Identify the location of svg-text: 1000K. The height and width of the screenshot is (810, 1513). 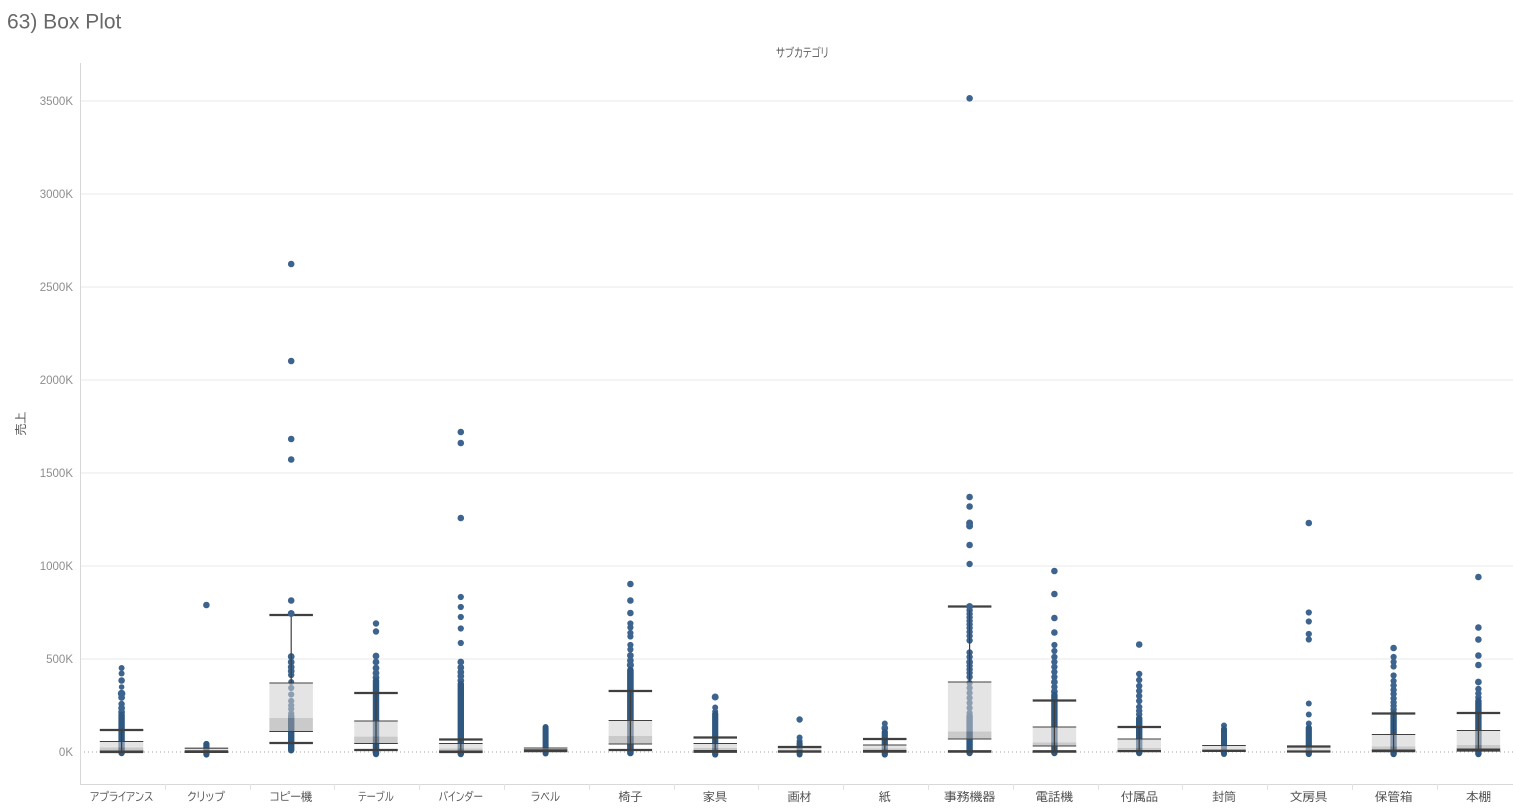
(57, 567).